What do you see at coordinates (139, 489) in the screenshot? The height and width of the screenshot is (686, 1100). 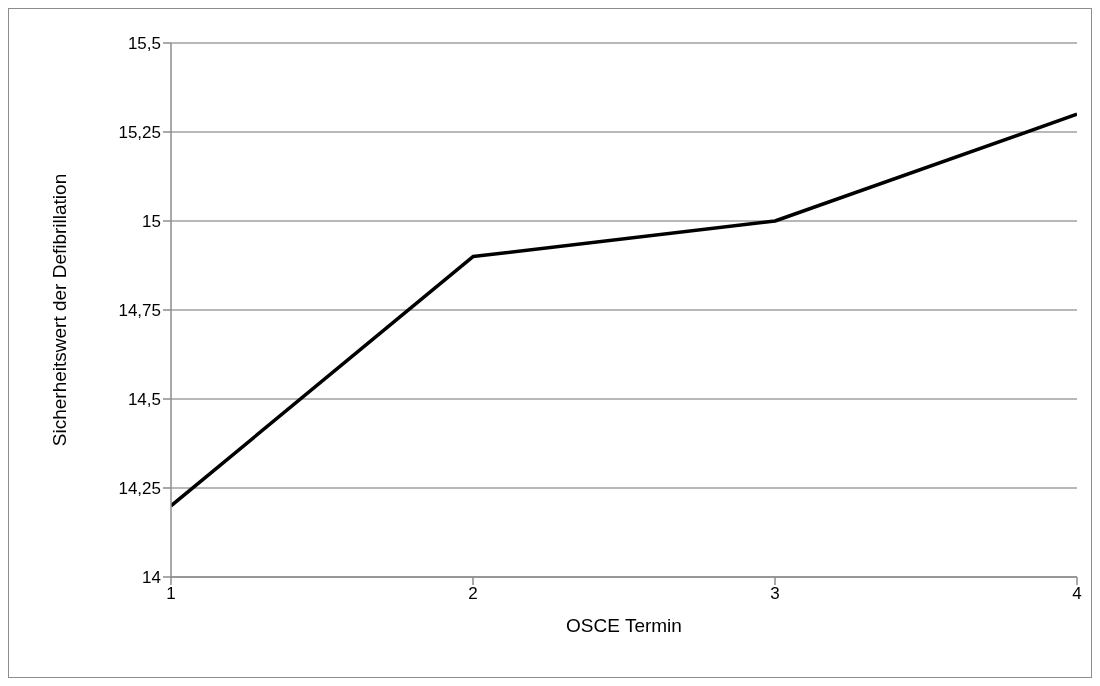 I see `y-tick-label: 14,25` at bounding box center [139, 489].